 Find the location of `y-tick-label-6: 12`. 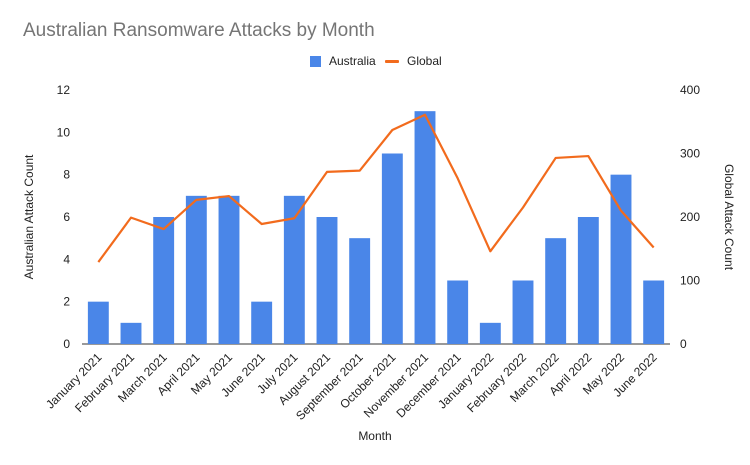

y-tick-label-6: 12 is located at coordinates (64, 90).